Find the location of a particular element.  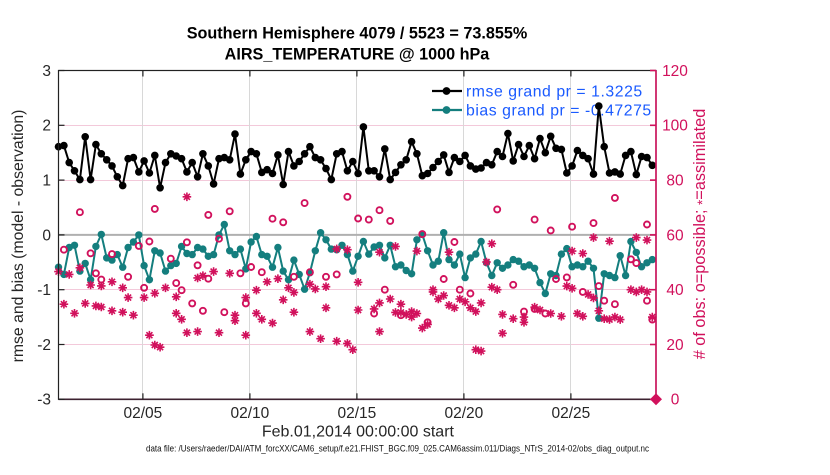

svg-text: Feb.01,2014 00:00:00 start is located at coordinates (358, 432).